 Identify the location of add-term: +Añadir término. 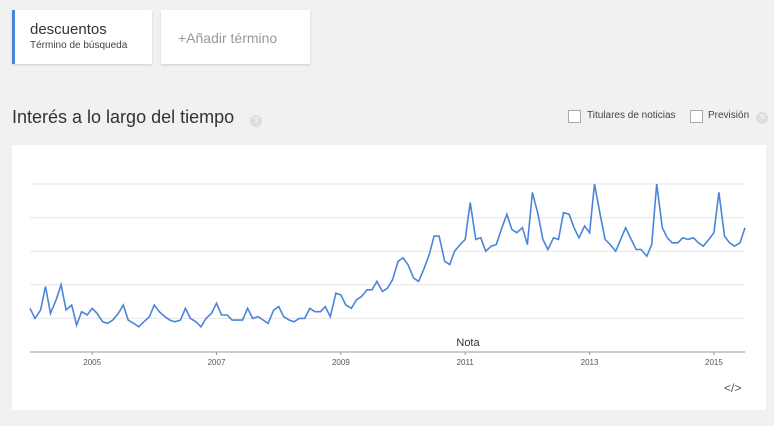
(228, 38).